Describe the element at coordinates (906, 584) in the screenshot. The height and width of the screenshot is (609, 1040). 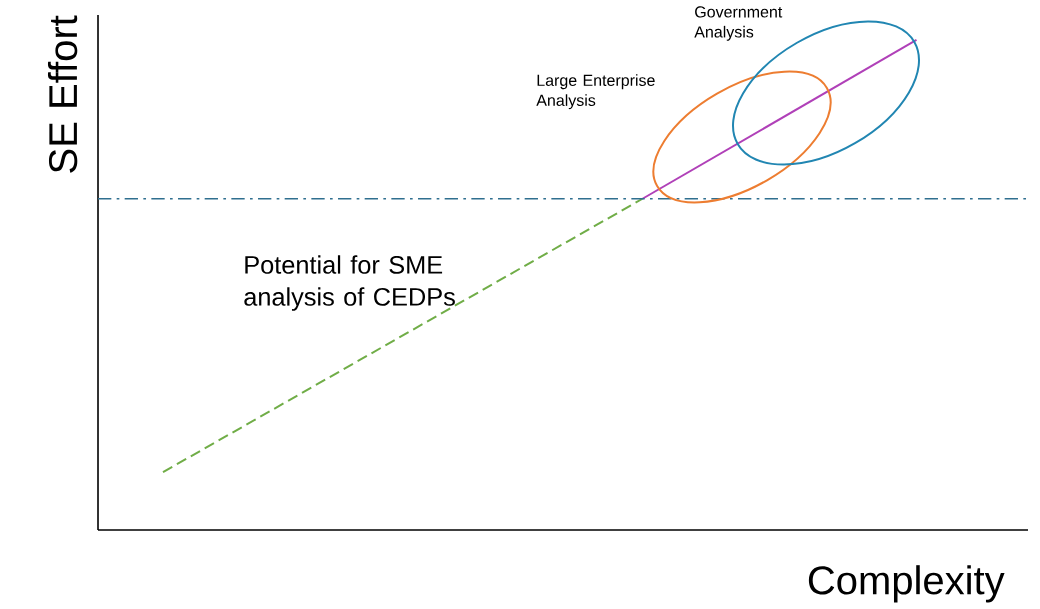
I see `x-axis-title: Complexity` at that location.